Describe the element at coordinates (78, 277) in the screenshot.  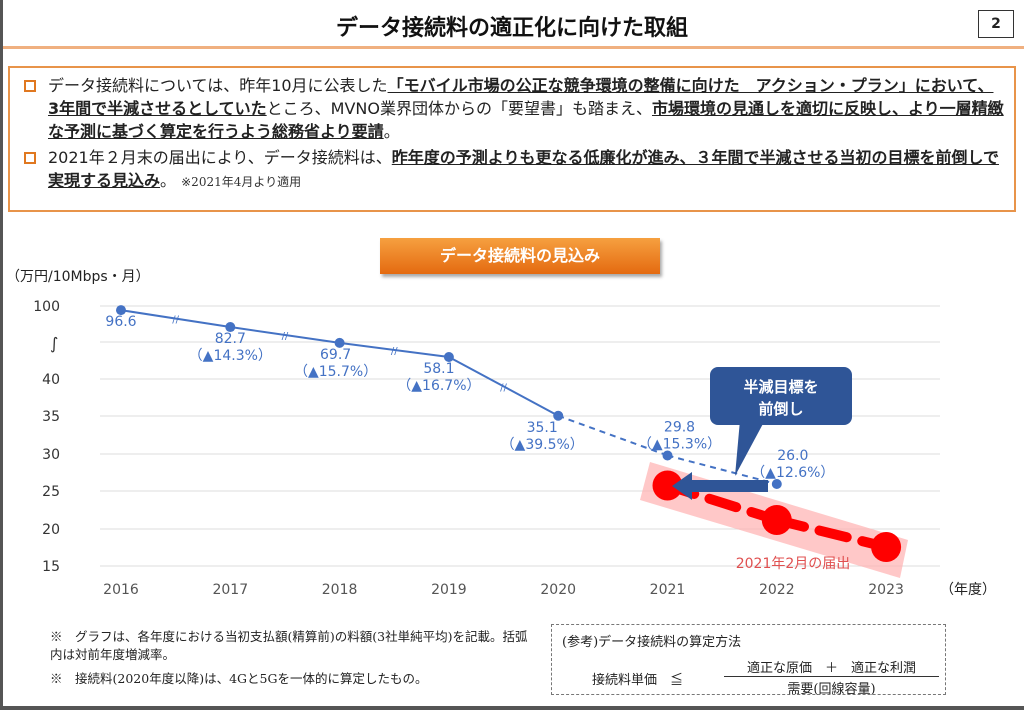
I see `y-axis-label: （万円/10Mbps・月）` at that location.